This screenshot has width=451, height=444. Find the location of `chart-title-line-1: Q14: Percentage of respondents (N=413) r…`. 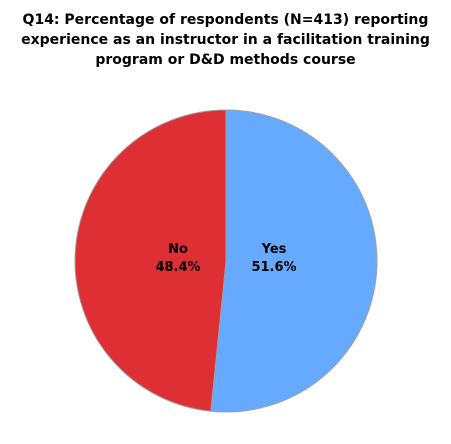

chart-title-line-1: Q14: Percentage of respondents (N=413) r… is located at coordinates (225, 20).